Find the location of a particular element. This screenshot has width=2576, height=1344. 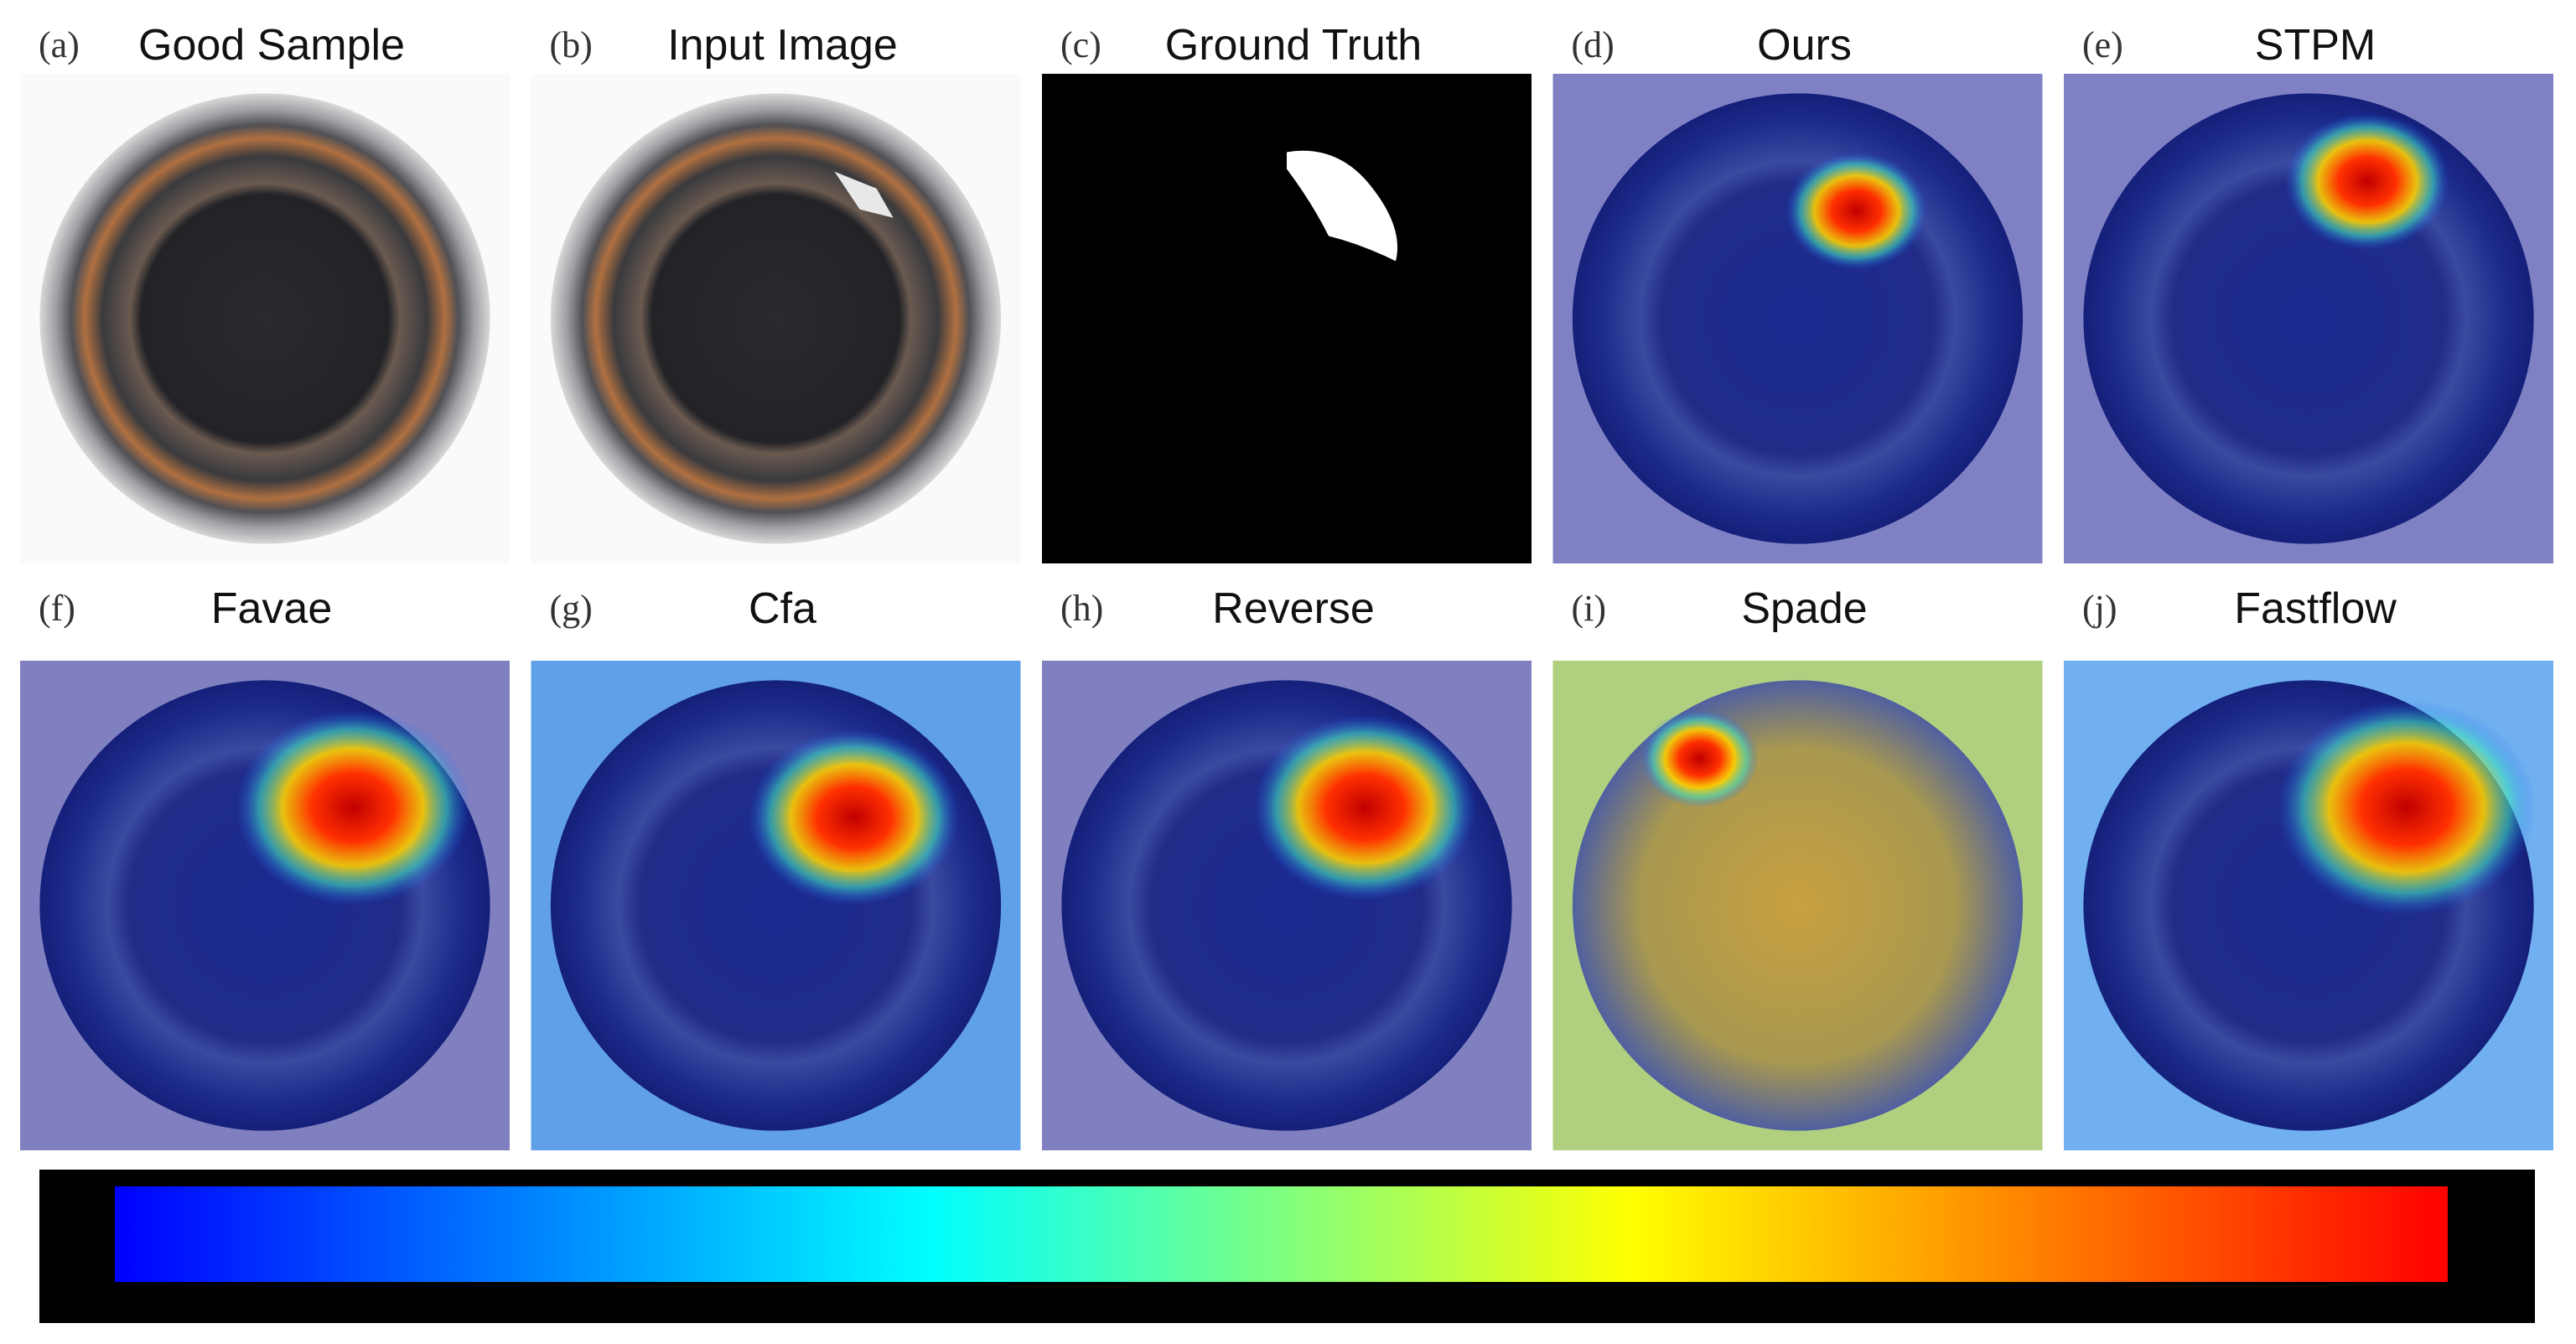

panel-letter: (b) is located at coordinates (571, 44).